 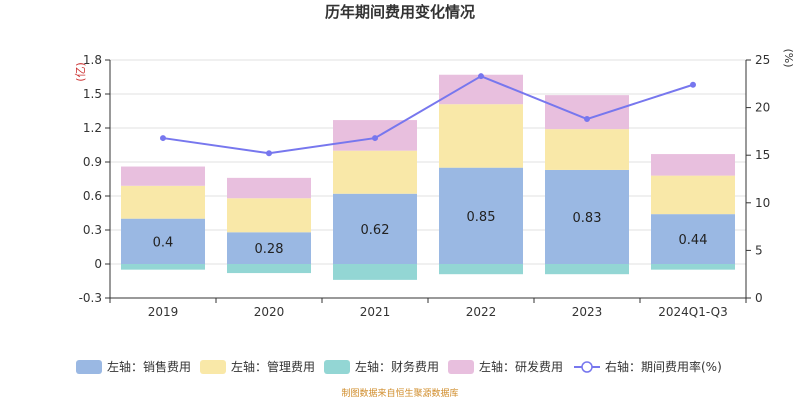 What do you see at coordinates (762, 108) in the screenshot?
I see `right-tick-label: 20` at bounding box center [762, 108].